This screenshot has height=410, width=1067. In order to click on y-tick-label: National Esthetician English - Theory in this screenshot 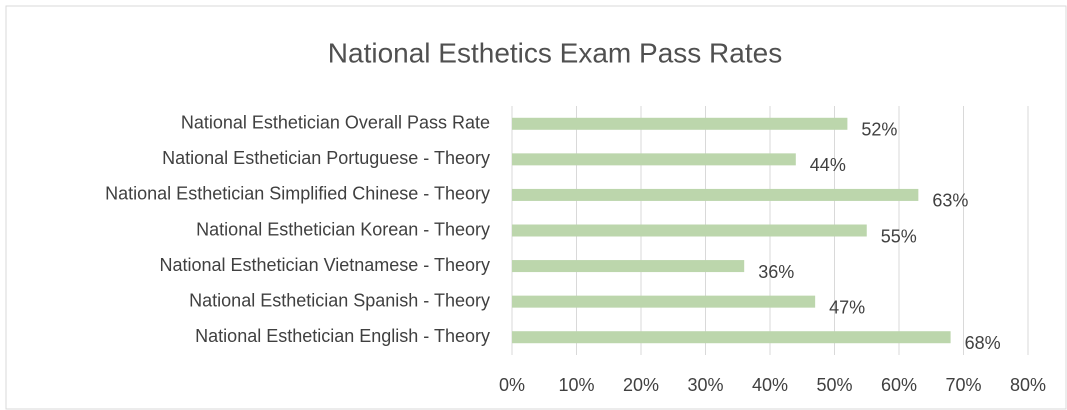, I will do `click(342, 336)`.